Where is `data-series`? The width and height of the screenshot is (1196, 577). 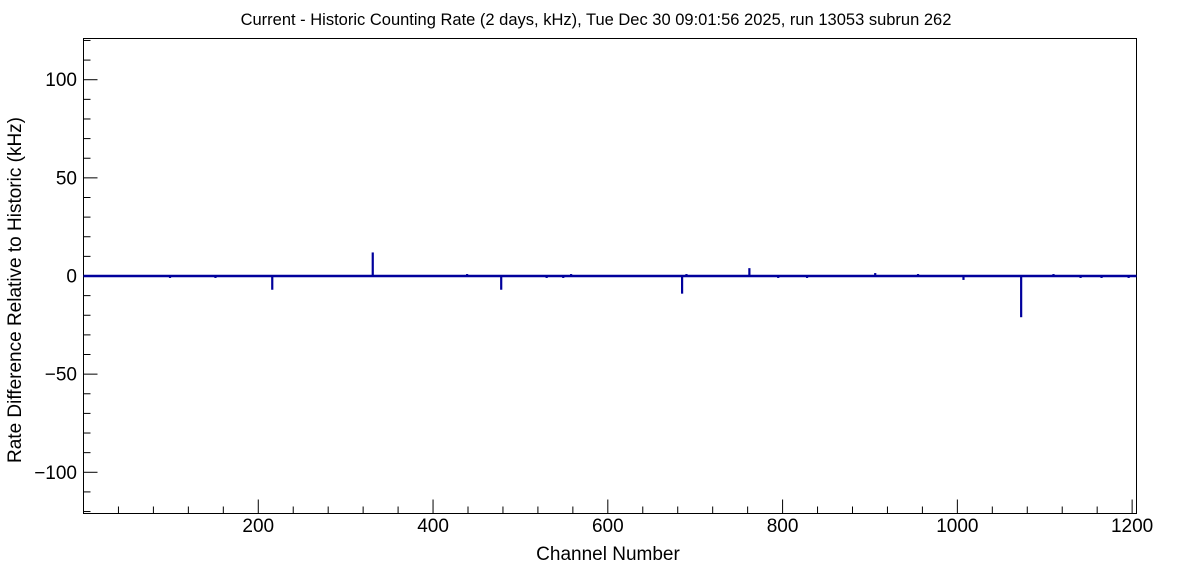 data-series is located at coordinates (610, 285).